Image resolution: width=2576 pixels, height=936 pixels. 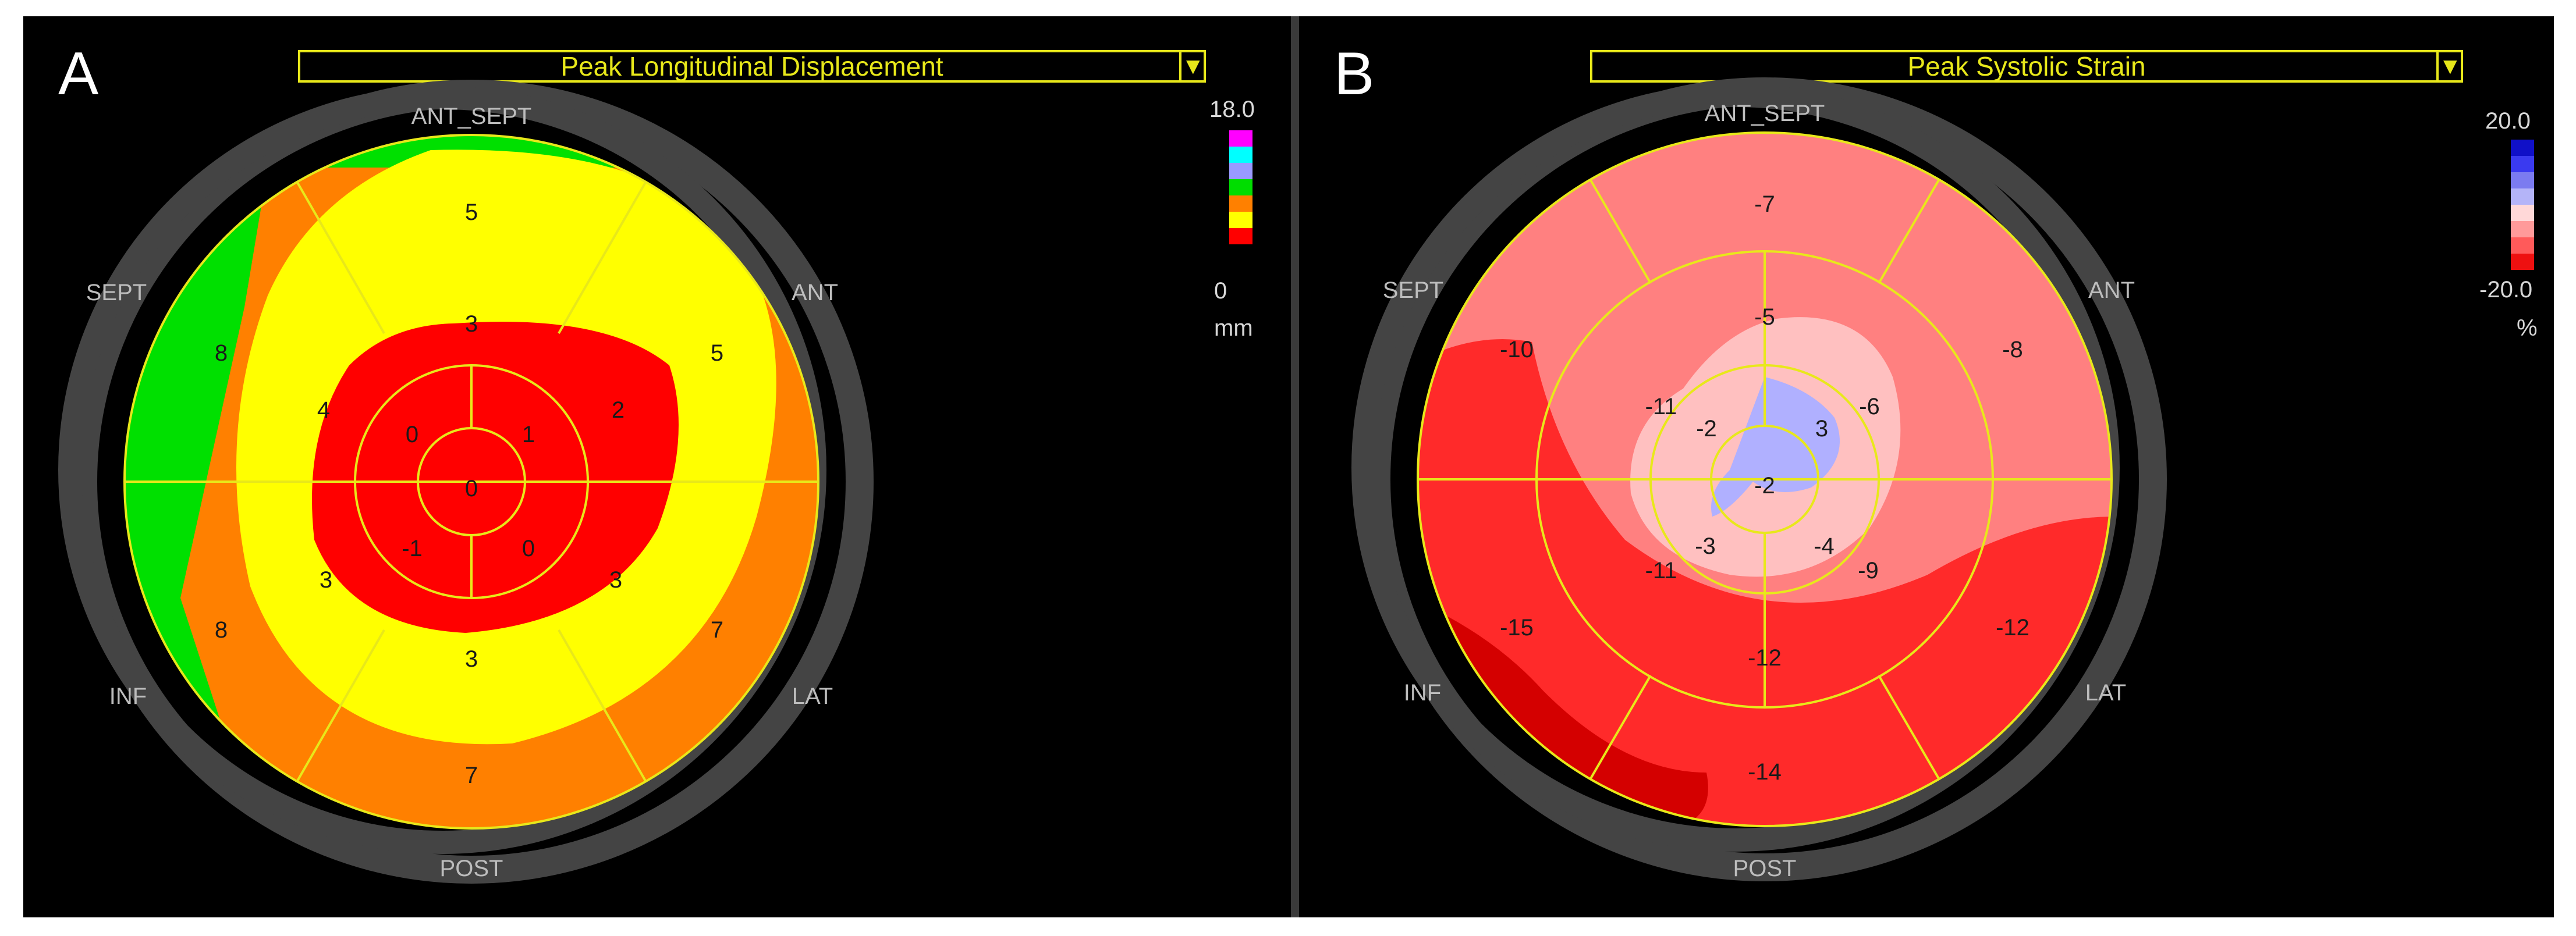 What do you see at coordinates (813, 696) in the screenshot?
I see `label-lat-a: LAT` at bounding box center [813, 696].